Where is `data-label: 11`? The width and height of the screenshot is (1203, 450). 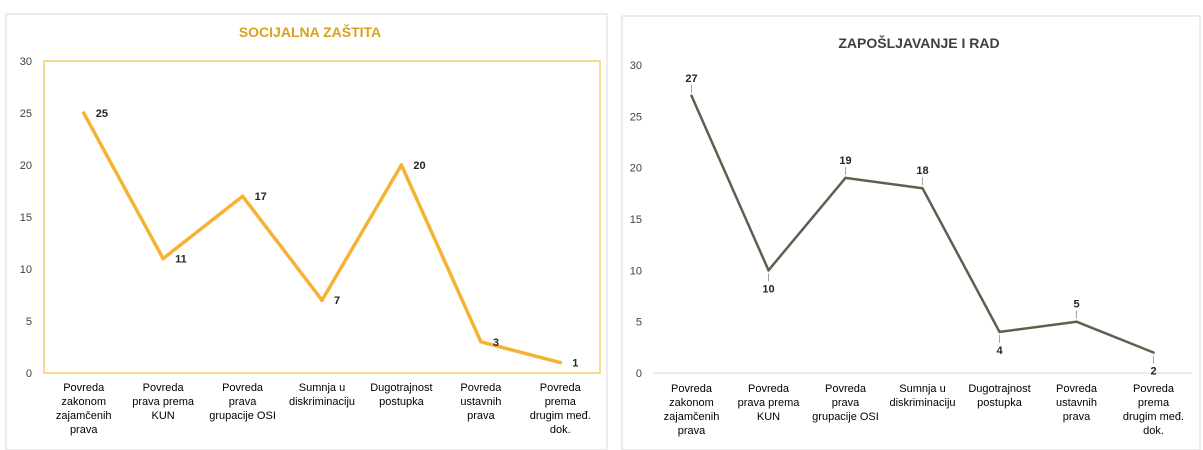 data-label: 11 is located at coordinates (181, 260).